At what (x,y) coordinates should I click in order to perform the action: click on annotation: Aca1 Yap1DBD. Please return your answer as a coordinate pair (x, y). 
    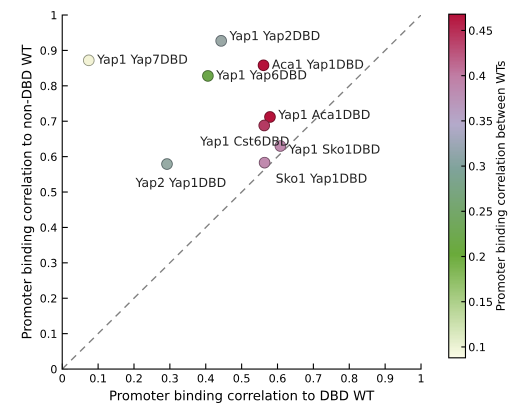
    Looking at the image, I should click on (318, 66).